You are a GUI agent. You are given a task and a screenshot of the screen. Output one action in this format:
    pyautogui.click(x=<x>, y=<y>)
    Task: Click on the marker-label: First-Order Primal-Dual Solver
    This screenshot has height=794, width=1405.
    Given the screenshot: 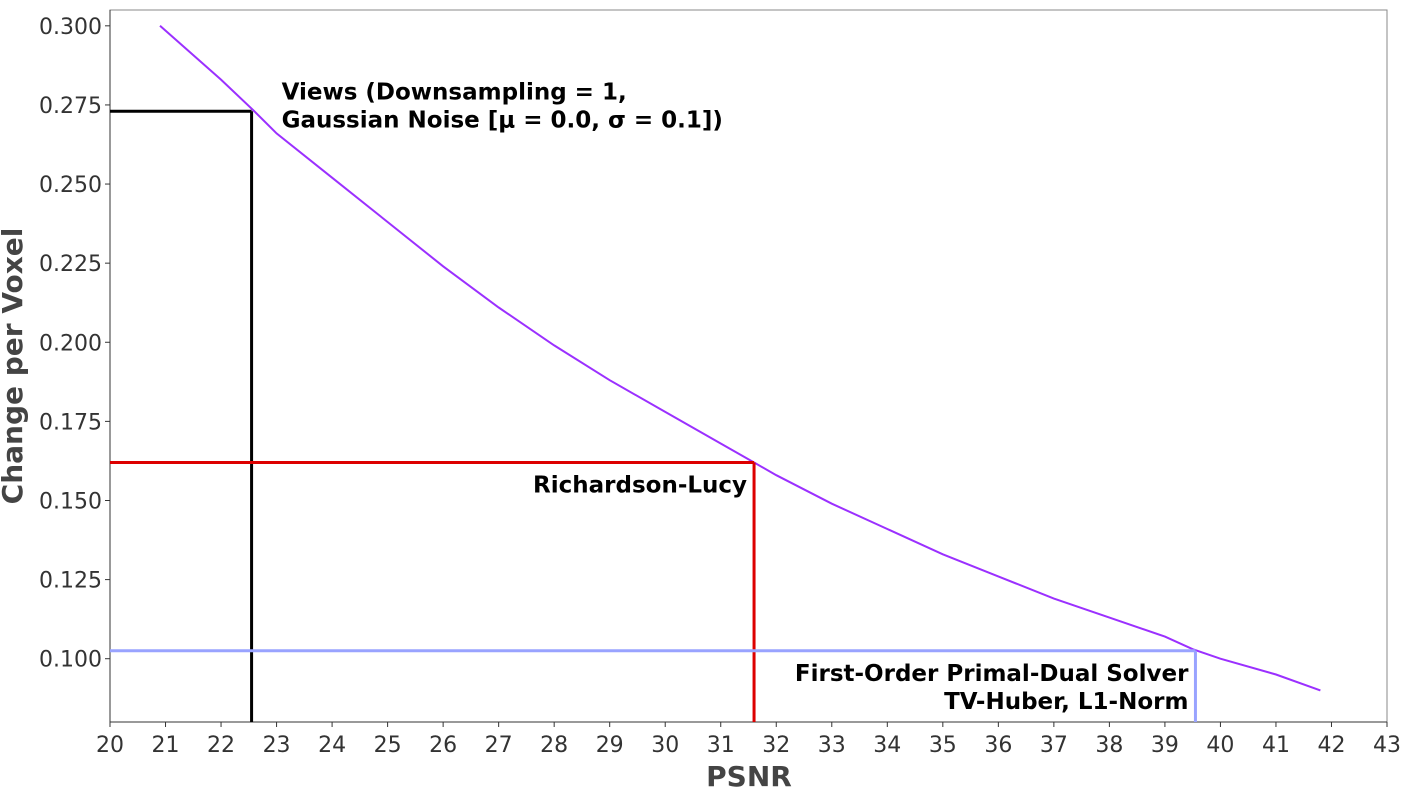 What is the action you would take?
    pyautogui.click(x=992, y=674)
    